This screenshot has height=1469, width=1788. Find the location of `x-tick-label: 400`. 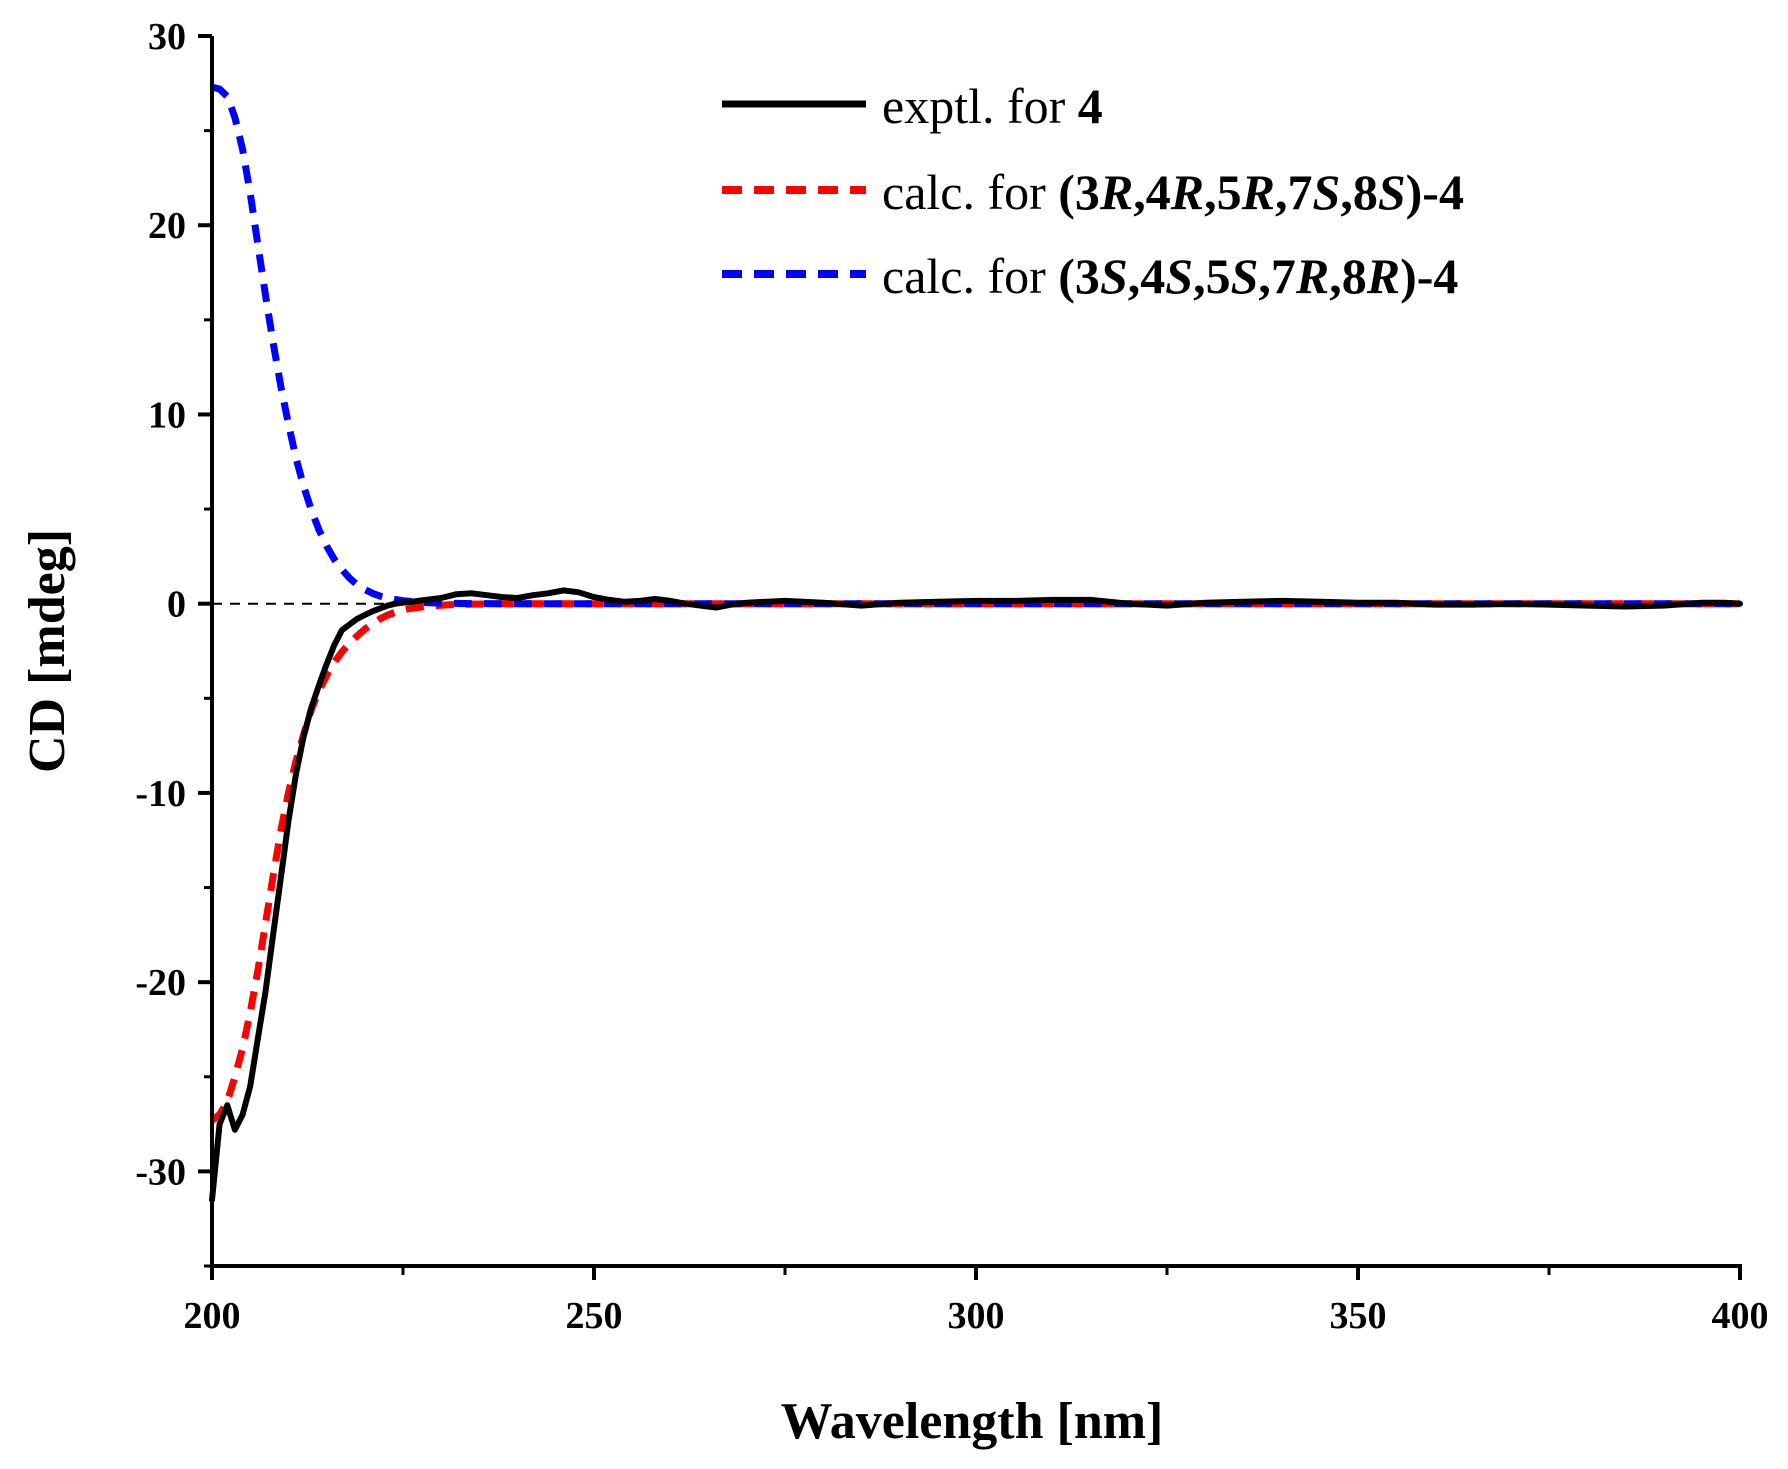

x-tick-label: 400 is located at coordinates (1740, 1316).